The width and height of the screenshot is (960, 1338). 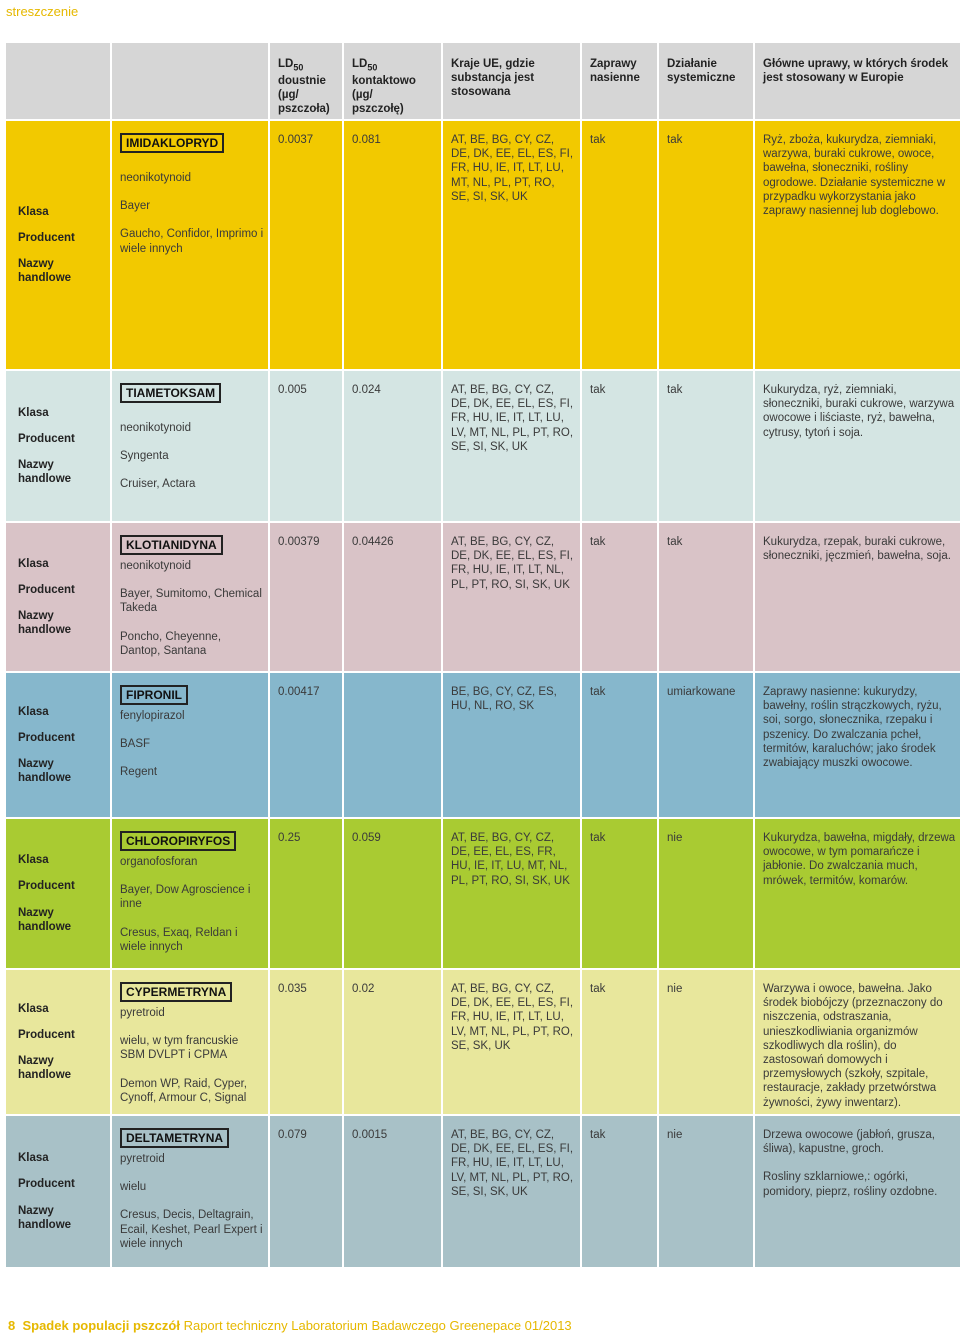 What do you see at coordinates (307, 597) in the screenshot?
I see `ld-oral-value: 0.00379` at bounding box center [307, 597].